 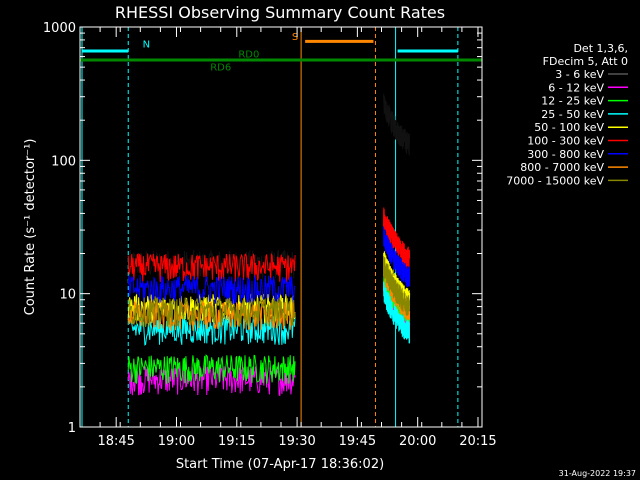 I want to click on legend-label-4: 50 - 100 keV, so click(x=569, y=127).